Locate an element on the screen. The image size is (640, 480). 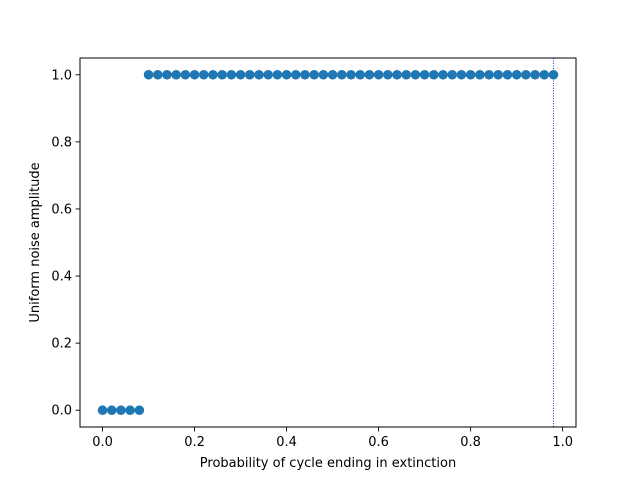
x-tick-label: 0.2 is located at coordinates (194, 442).